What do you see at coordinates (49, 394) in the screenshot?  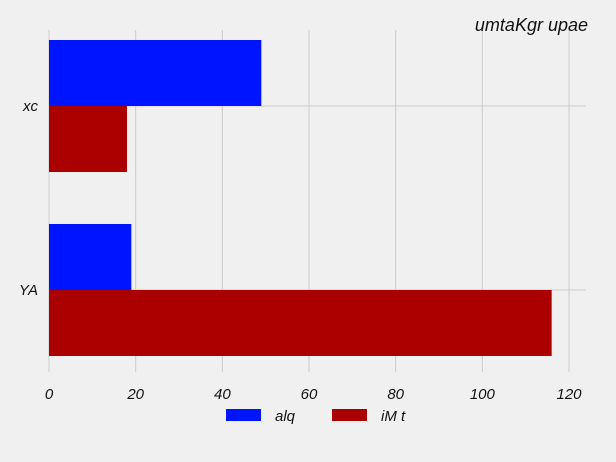 I see `x-tick-label: 0` at bounding box center [49, 394].